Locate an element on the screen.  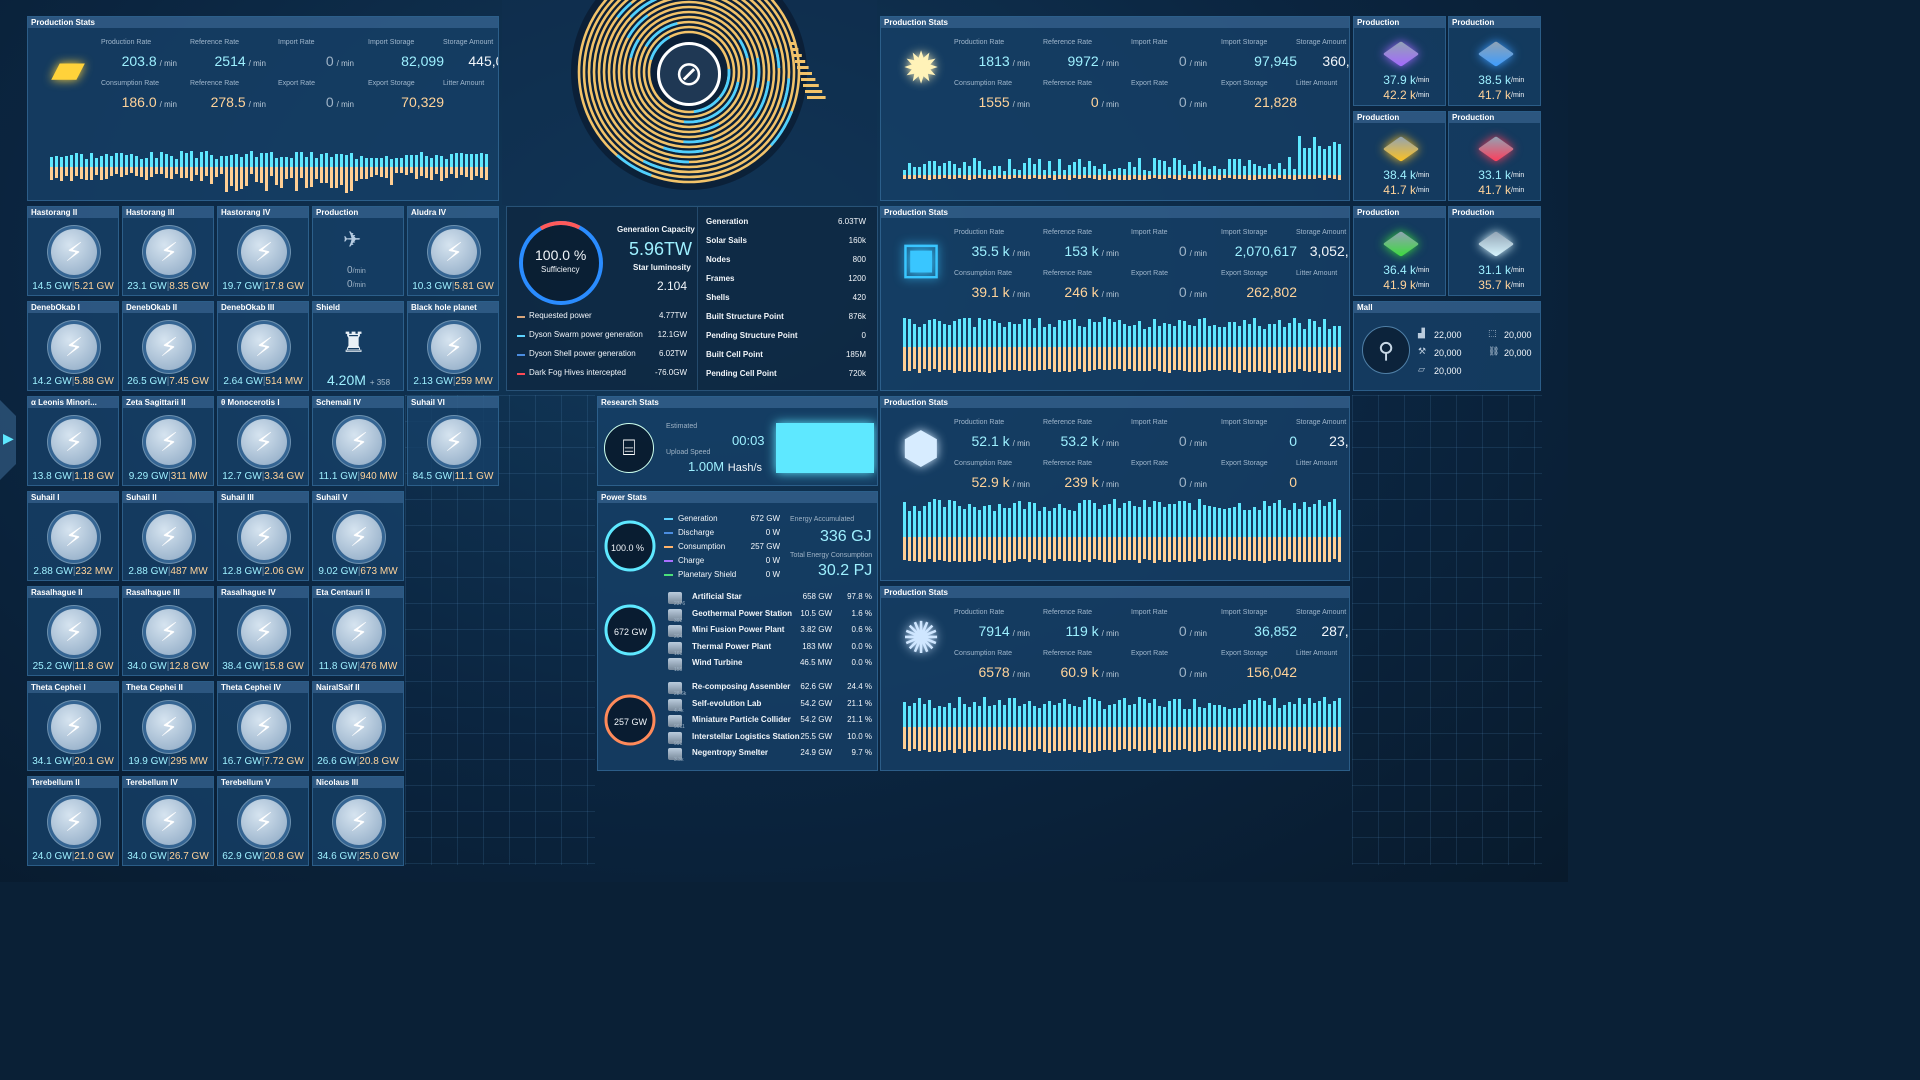
expand-panel-handle: ▶ is located at coordinates (8, 440).